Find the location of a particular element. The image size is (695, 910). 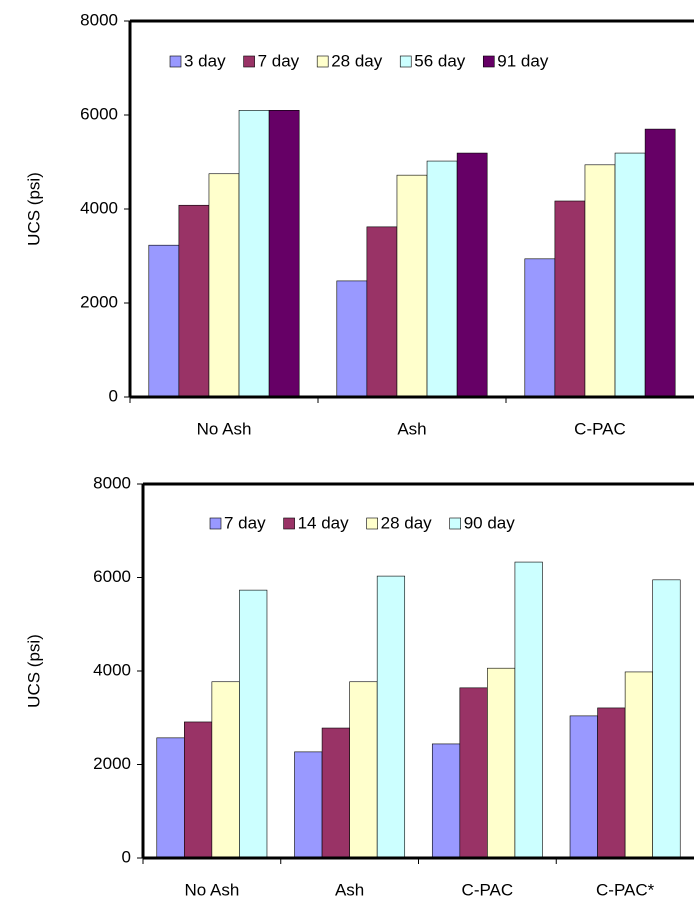

legend-label: 56 day is located at coordinates (440, 60).